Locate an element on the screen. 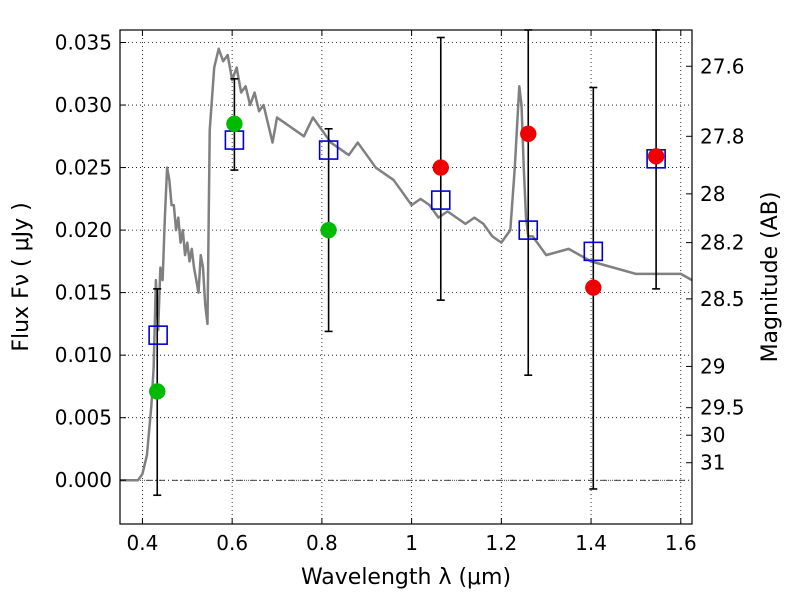  y2-tick-label: 28.2 is located at coordinates (722, 243).